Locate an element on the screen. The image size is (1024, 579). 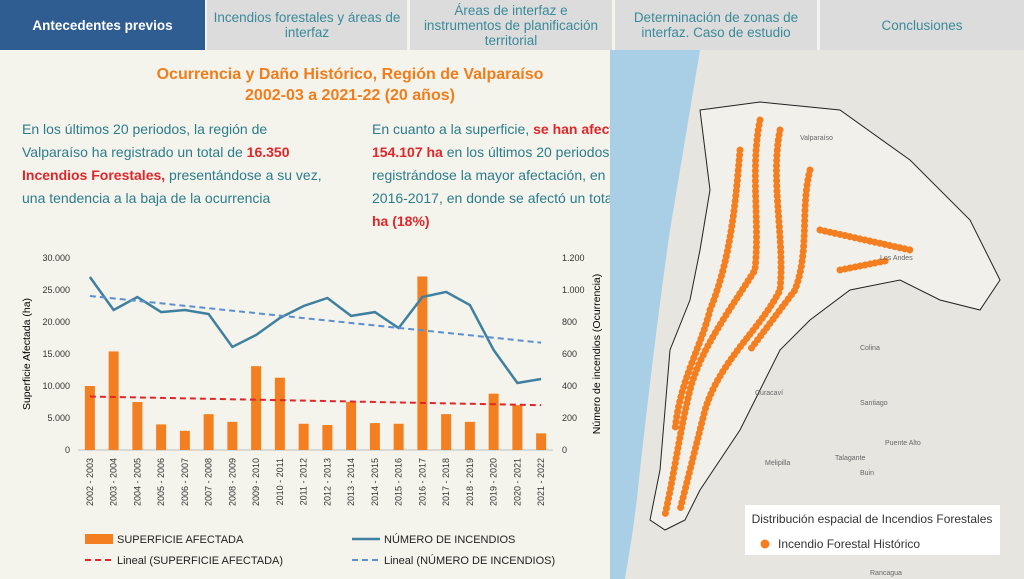
x-tick-label: 2007 - 2008 is located at coordinates (209, 482).